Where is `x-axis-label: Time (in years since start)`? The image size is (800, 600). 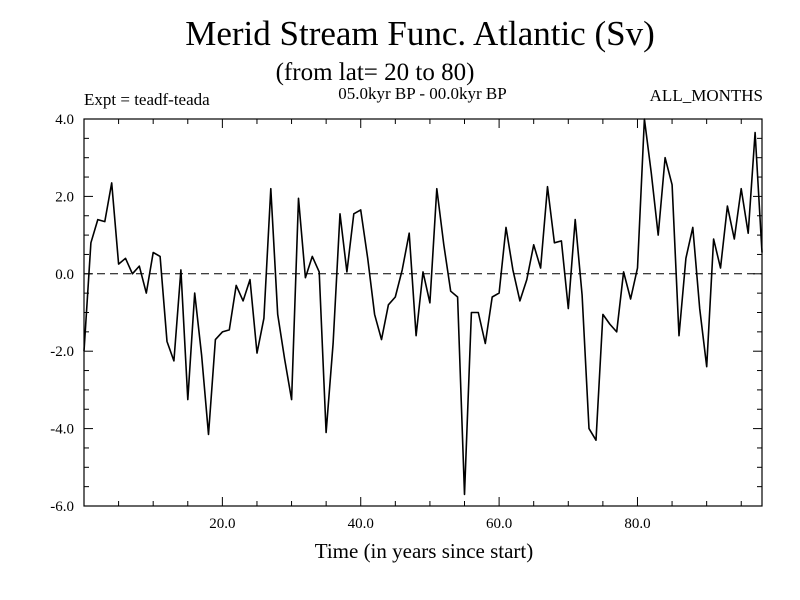
x-axis-label: Time (in years since start) is located at coordinates (424, 551).